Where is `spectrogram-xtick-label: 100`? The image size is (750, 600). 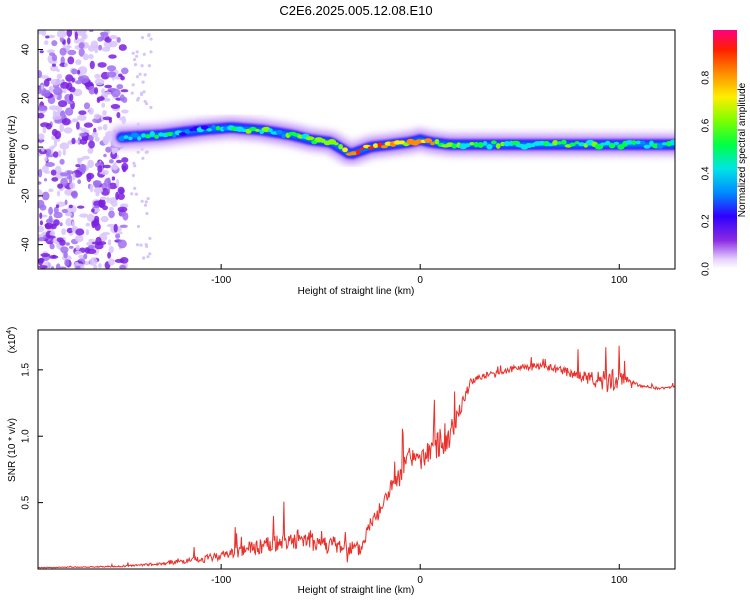
spectrogram-xtick-label: 100 is located at coordinates (619, 280).